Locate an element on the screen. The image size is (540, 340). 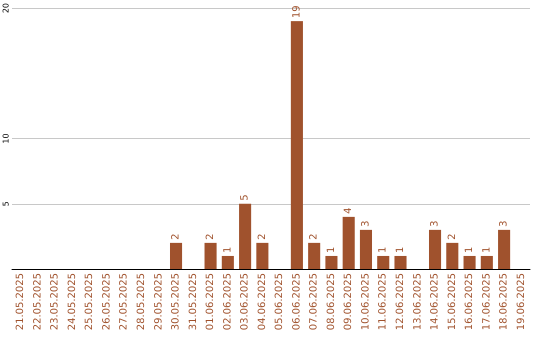
y-tick-label: 5 is located at coordinates (6, 203).